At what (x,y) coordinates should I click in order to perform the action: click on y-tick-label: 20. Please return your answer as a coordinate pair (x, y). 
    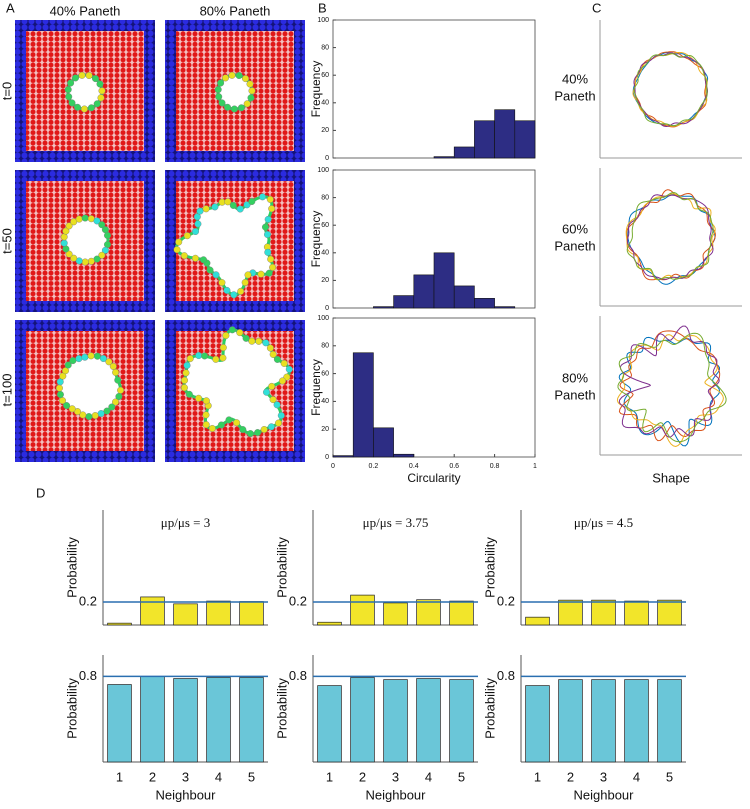
    Looking at the image, I should click on (325, 130).